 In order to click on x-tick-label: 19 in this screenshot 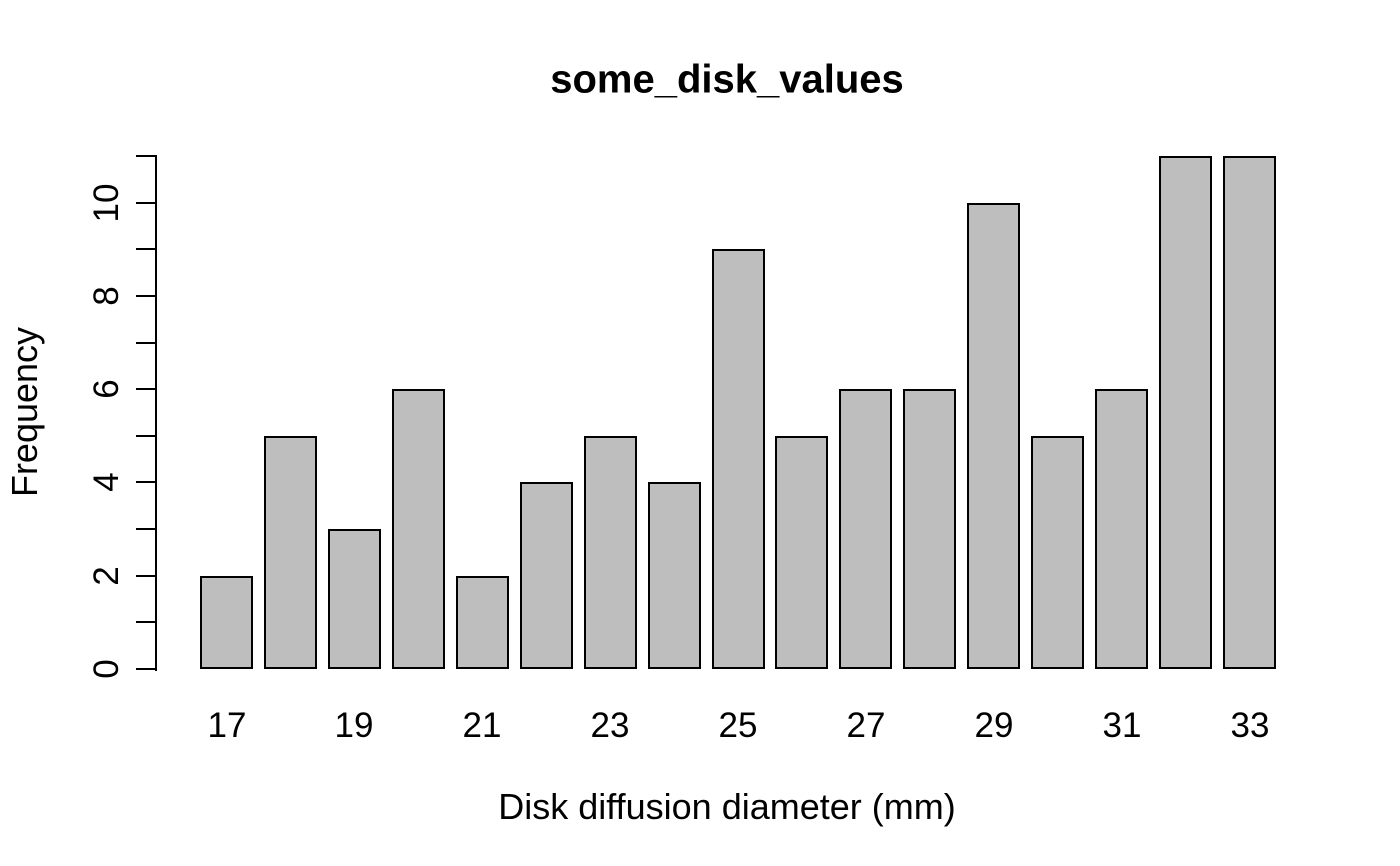, I will do `click(354, 725)`.